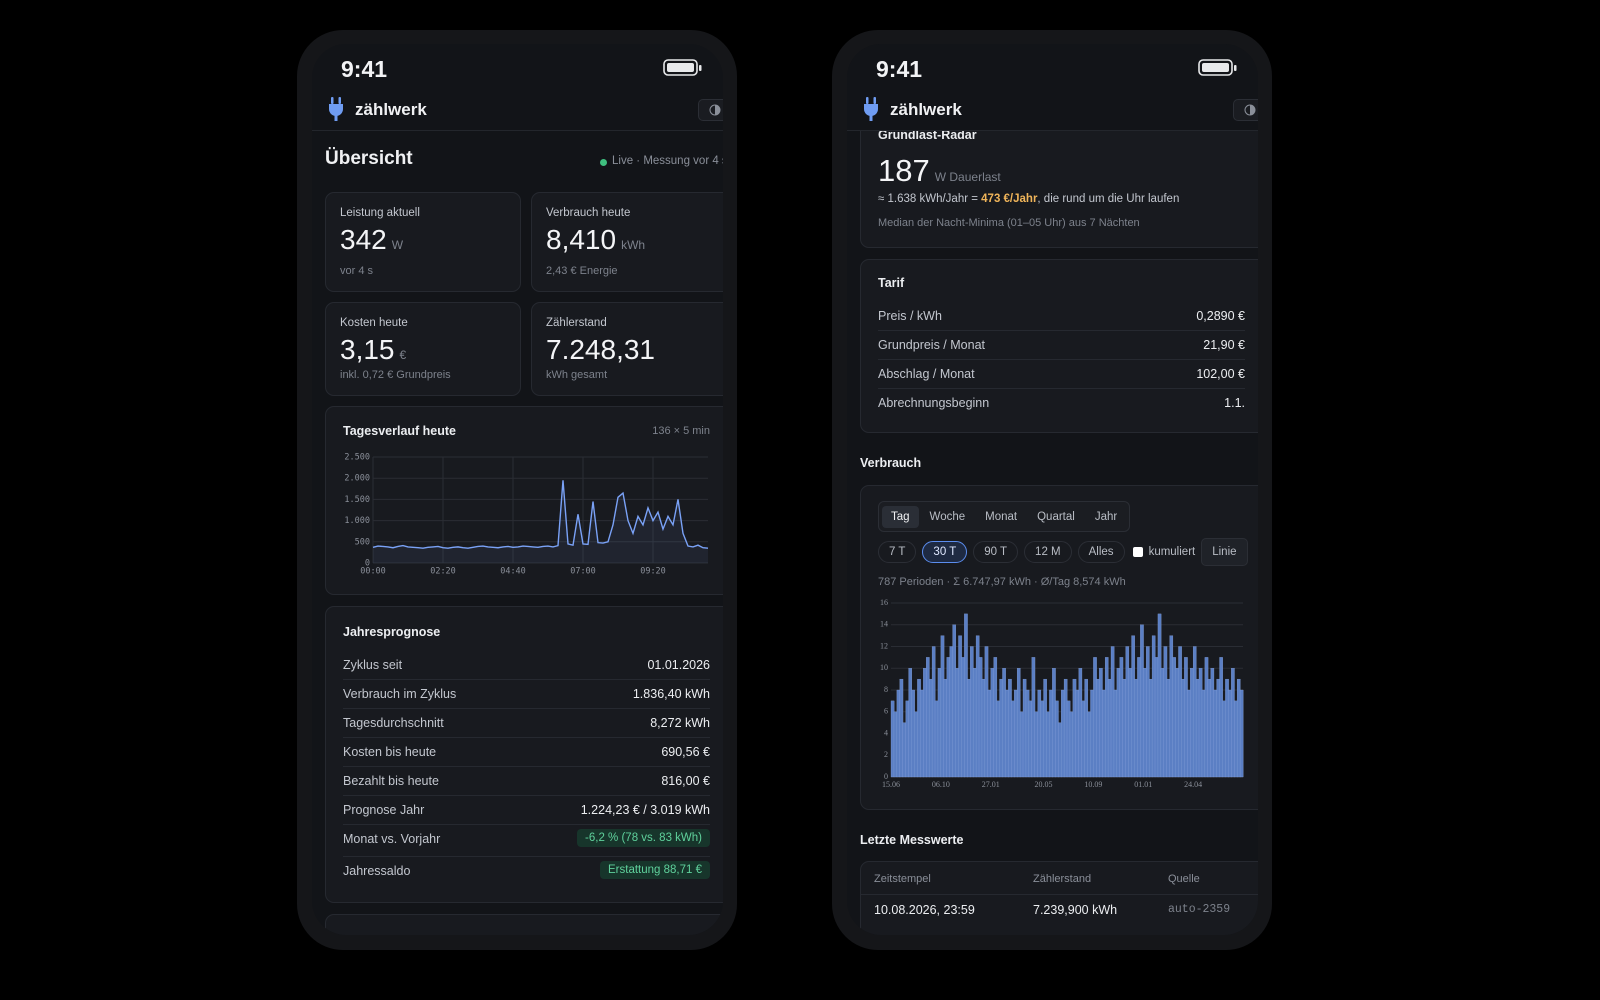  I want to click on row-label: Grundpreis / Monat, so click(931, 345).